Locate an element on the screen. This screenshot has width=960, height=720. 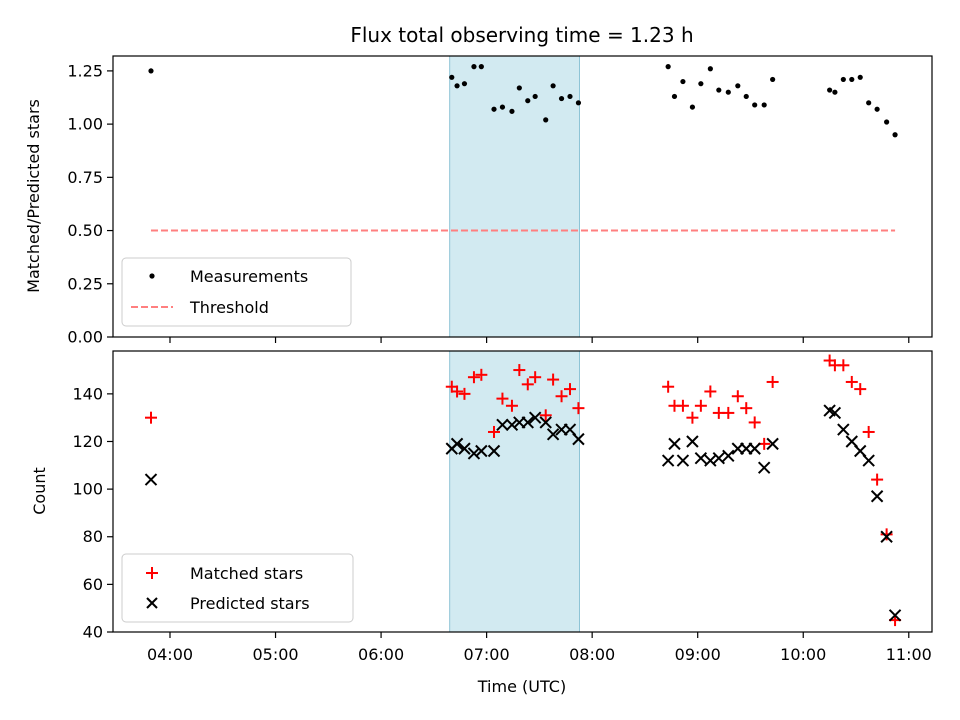
counts-legend: Matched stars Predicted stars is located at coordinates (237, 588).